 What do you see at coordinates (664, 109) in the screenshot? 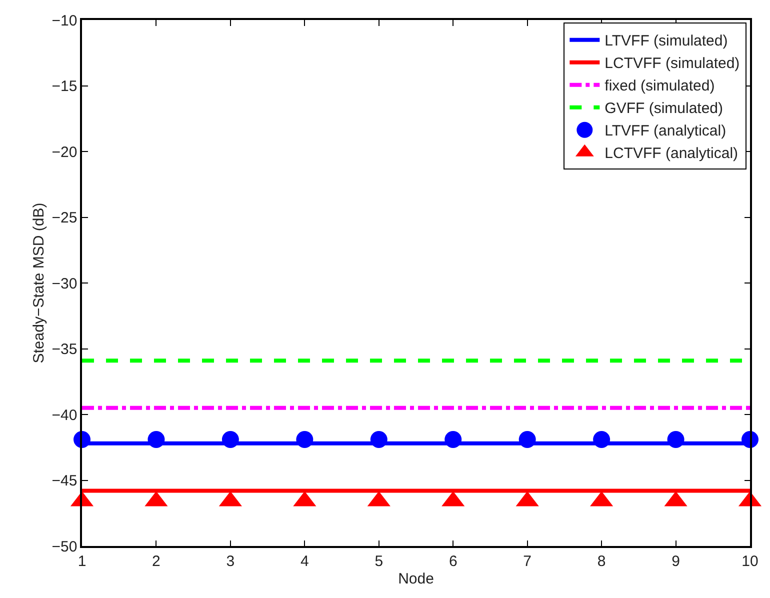
I see `legend-label: GVFF (simulated)` at bounding box center [664, 109].